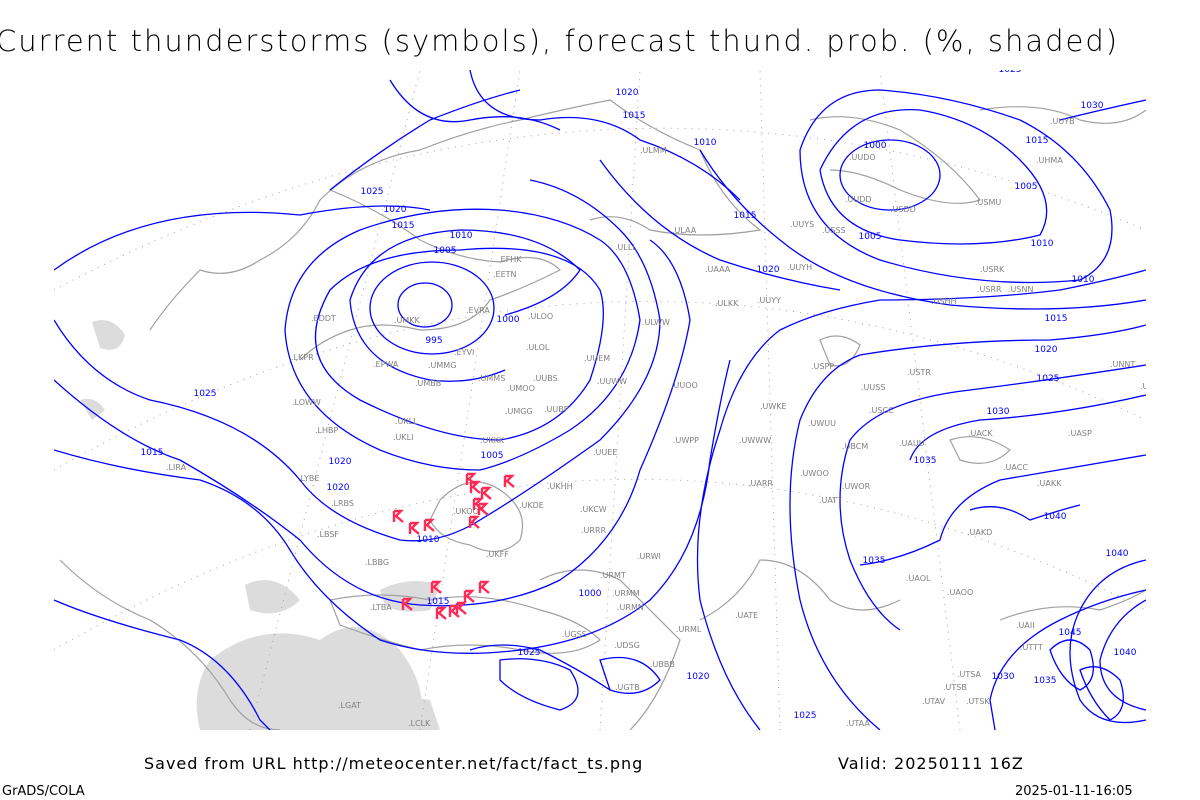 This screenshot has height=800, width=1200. I want to click on station-label: .UWWW, so click(755, 440).